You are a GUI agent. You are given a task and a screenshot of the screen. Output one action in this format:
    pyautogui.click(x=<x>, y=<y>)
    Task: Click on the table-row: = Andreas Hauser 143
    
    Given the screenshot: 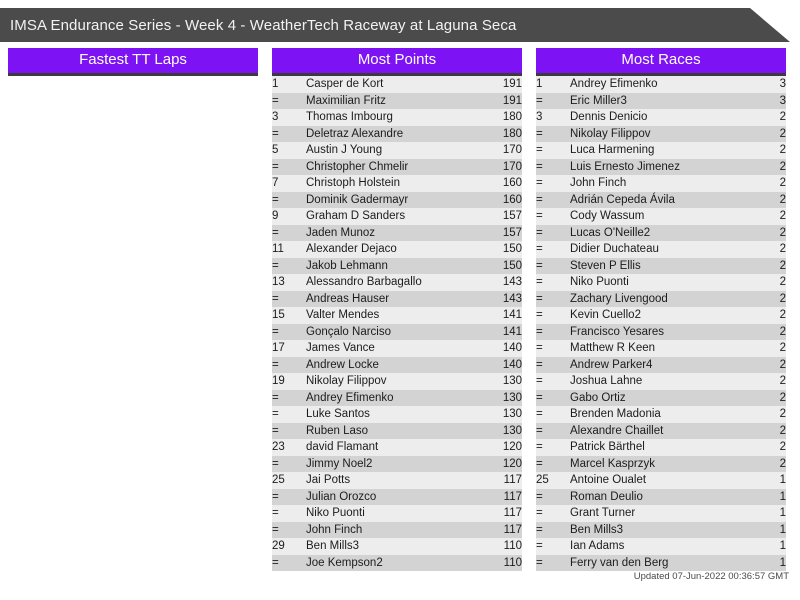 What is the action you would take?
    pyautogui.click(x=397, y=298)
    